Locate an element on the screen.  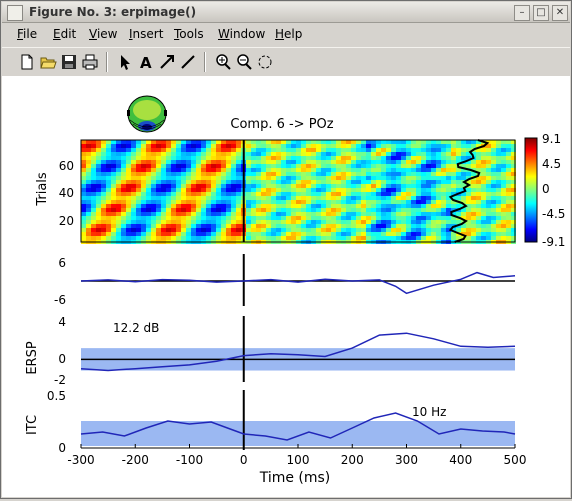
zoom-in-icon is located at coordinates (223, 62).